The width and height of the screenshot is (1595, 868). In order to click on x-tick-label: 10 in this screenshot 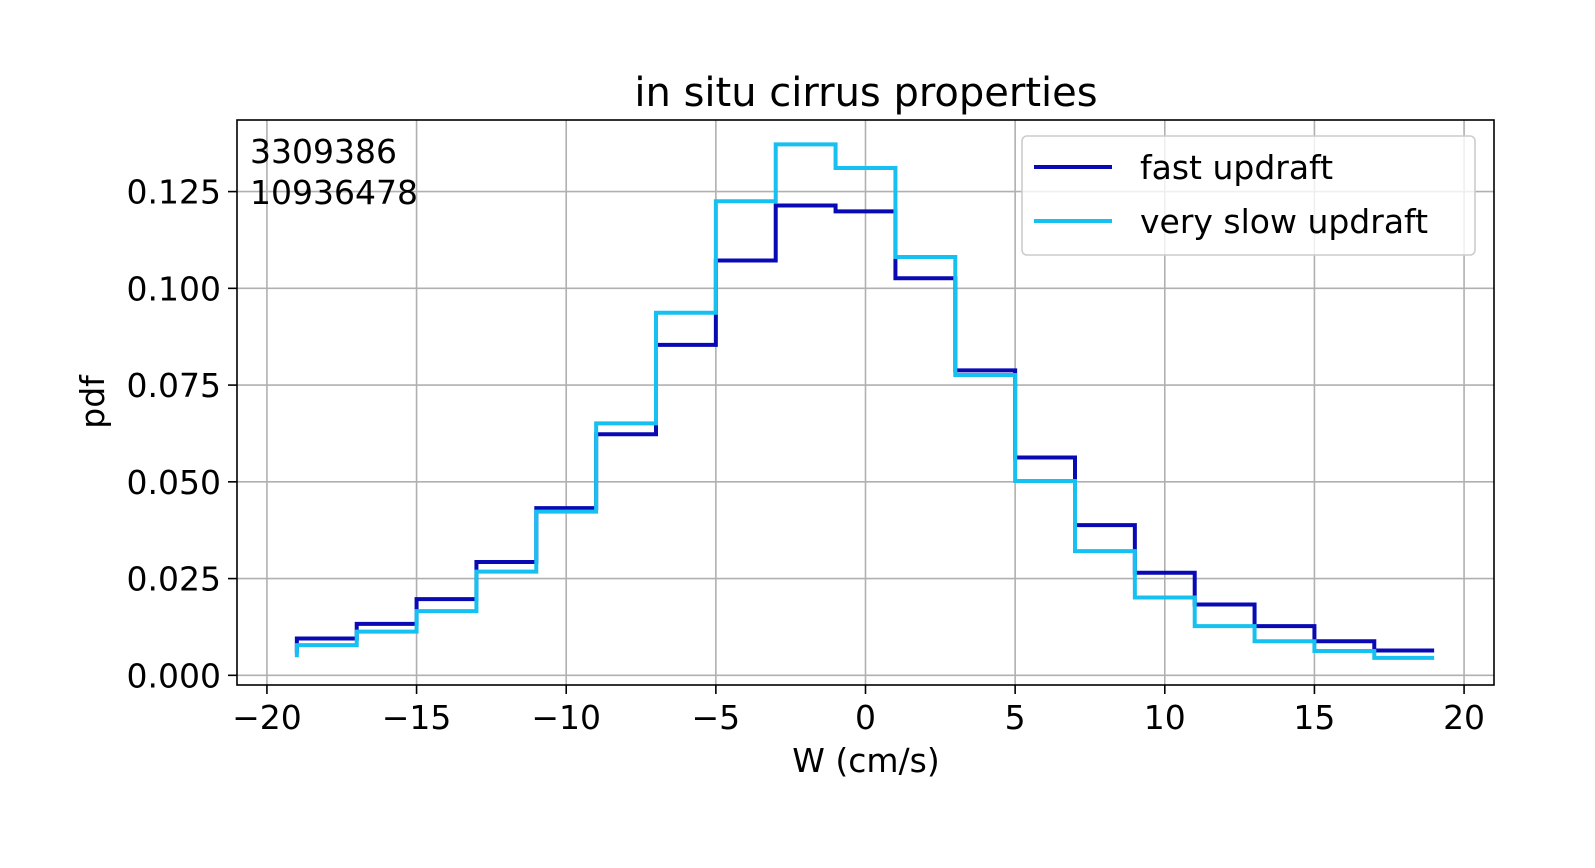, I will do `click(1165, 717)`.